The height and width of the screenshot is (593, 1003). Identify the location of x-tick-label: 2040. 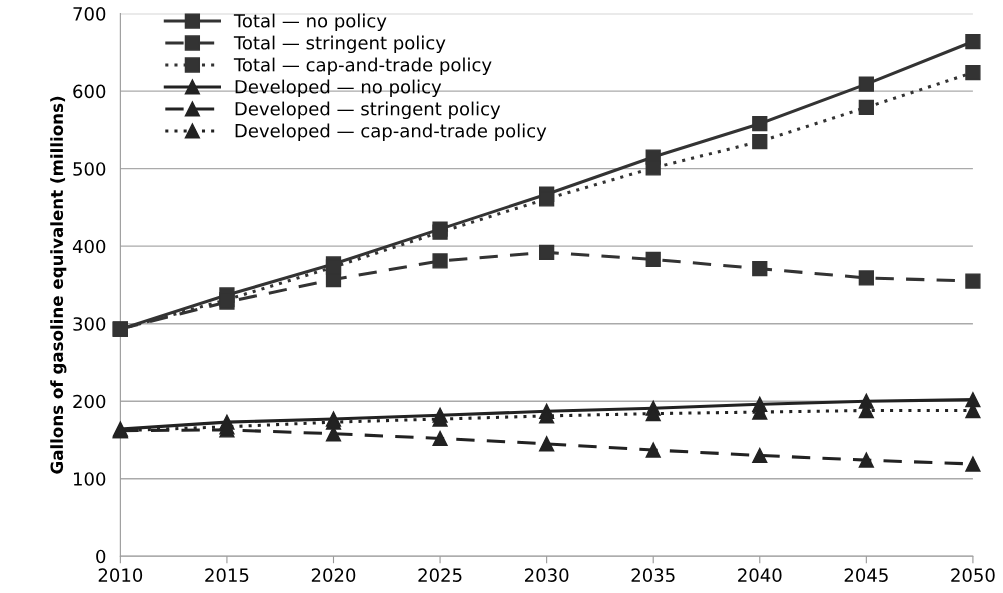
(760, 575).